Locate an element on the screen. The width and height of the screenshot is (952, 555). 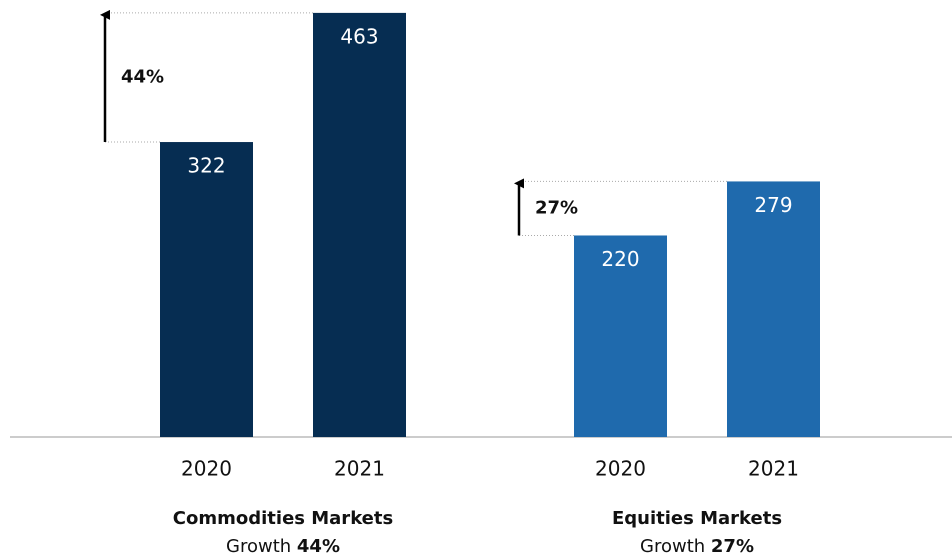
data-label: 322 is located at coordinates (206, 166).